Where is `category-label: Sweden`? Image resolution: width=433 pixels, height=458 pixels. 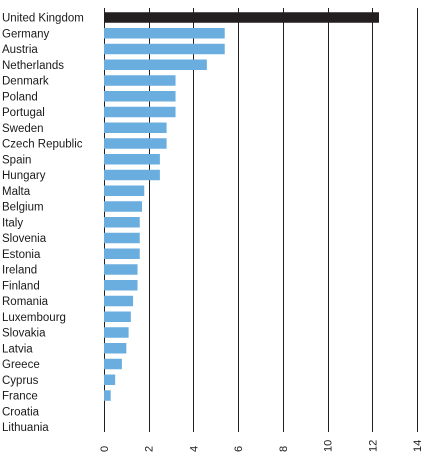
category-label: Sweden is located at coordinates (23, 129).